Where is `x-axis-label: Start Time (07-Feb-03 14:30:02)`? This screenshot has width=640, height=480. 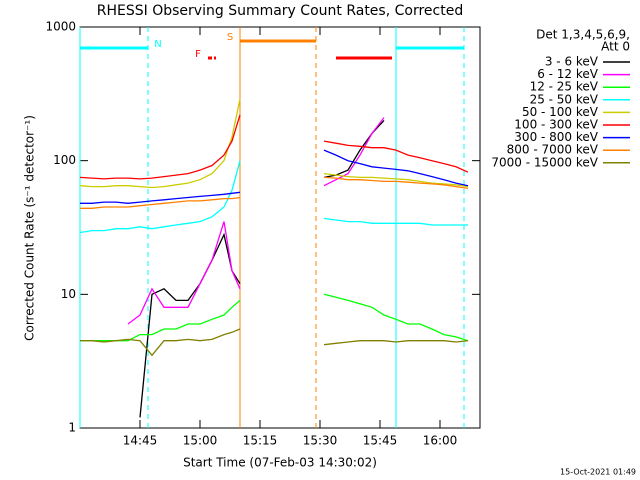
x-axis-label: Start Time (07-Feb-03 14:30:02) is located at coordinates (280, 463).